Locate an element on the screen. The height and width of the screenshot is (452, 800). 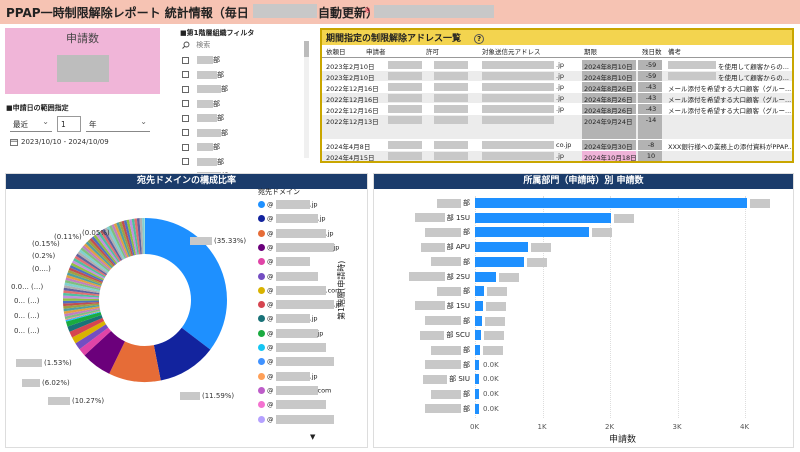
legend-item: @ com is located at coordinates (294, 390).